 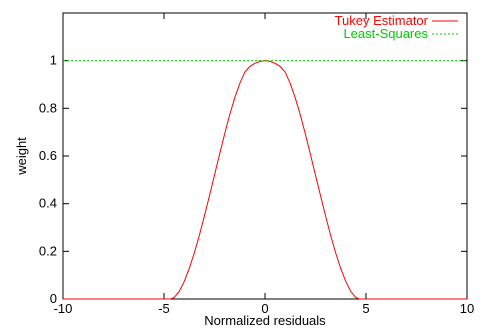 I want to click on y-tick-label: 1, so click(x=53, y=60).